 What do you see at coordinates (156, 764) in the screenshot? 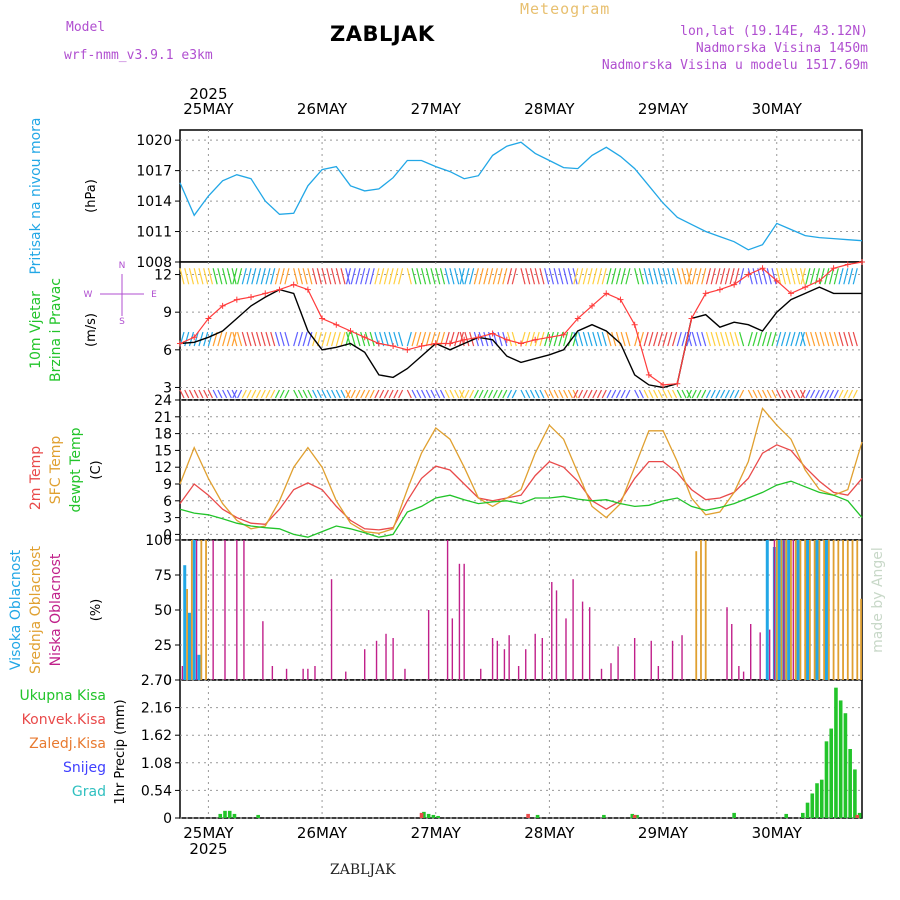
I see `y-tick-label: 1.08` at bounding box center [156, 764].